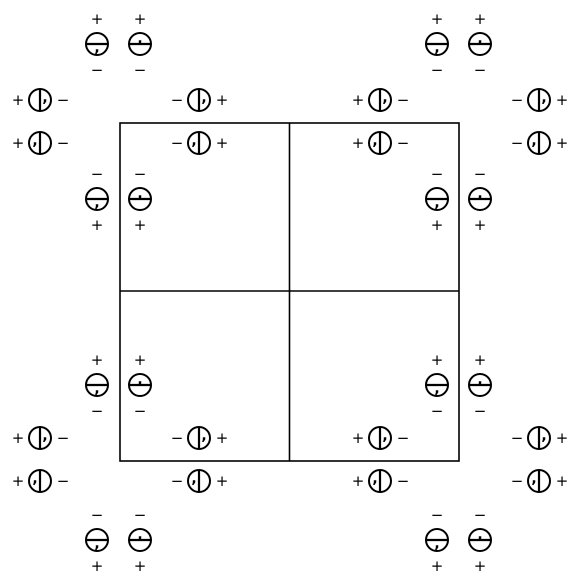 This screenshot has height=582, width=576. I want to click on row-bottom-lower: +, − −, + +, − −, +, so click(290, 481).